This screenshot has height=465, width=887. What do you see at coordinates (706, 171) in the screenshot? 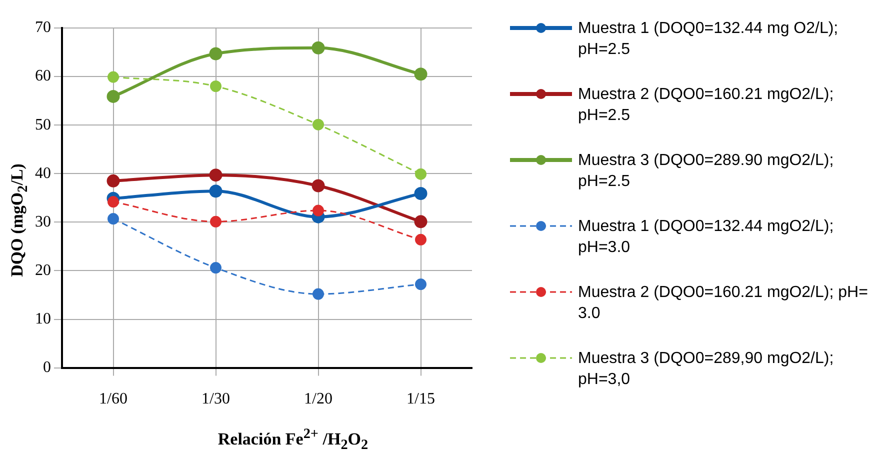
I see `legend-label: Muestra 3 (DQO0=289.90 mgO2/L); pH=2.5` at bounding box center [706, 171].